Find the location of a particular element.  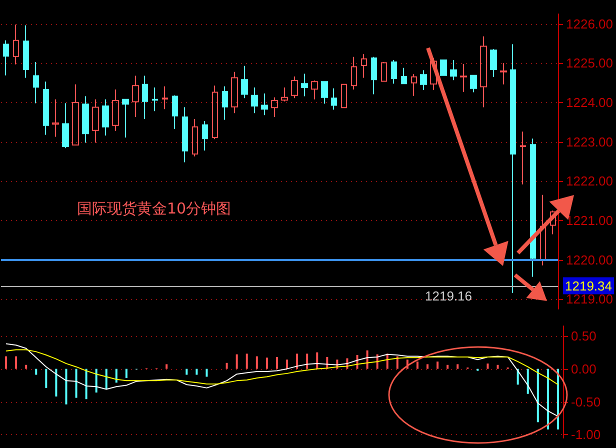

y-tick-label: 1225.00 is located at coordinates (590, 63).